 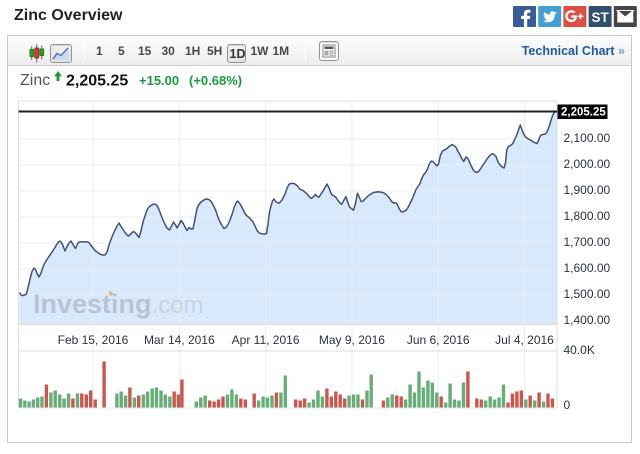 What do you see at coordinates (179, 340) in the screenshot?
I see `svg-text: Mar 14, 2016` at bounding box center [179, 340].